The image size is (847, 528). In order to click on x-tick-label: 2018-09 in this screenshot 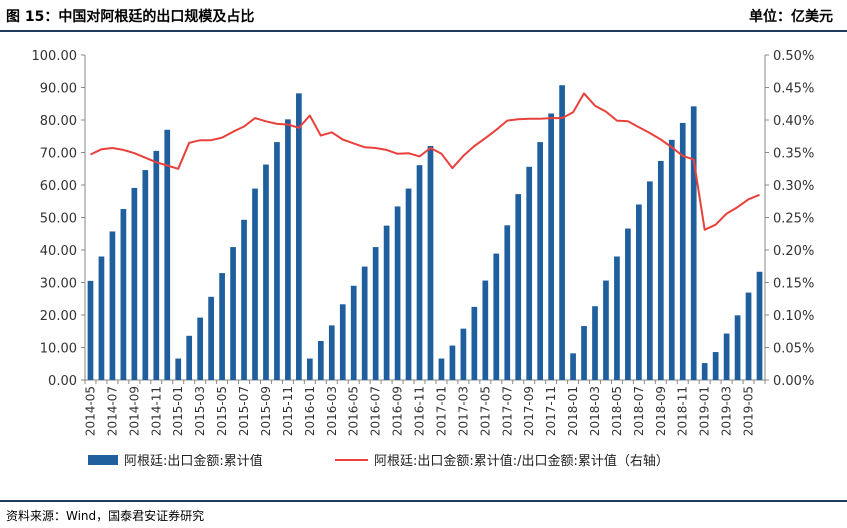, I will do `click(661, 411)`.